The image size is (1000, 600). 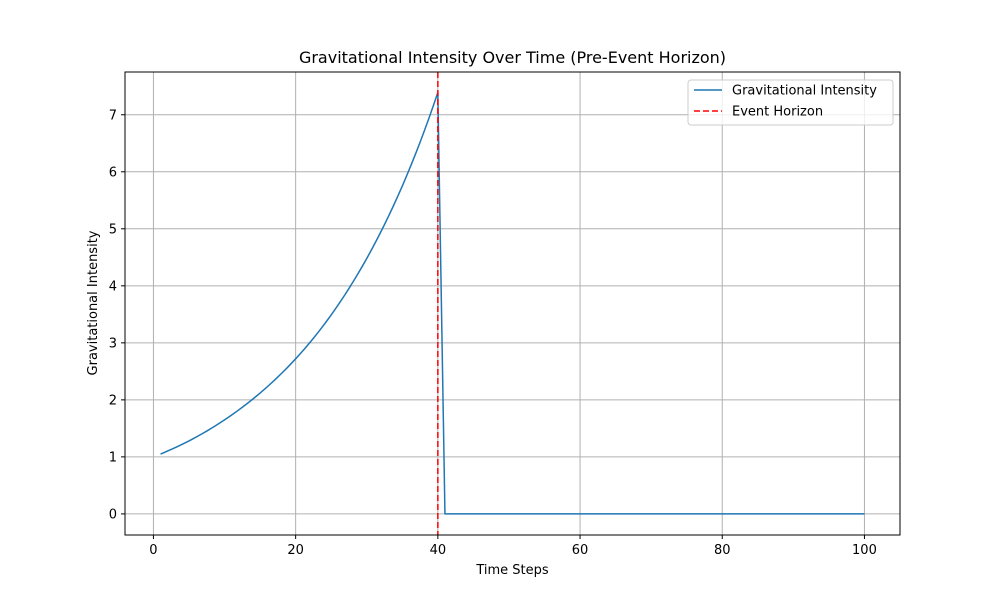 I want to click on x-tick-label: 100, so click(x=864, y=550).